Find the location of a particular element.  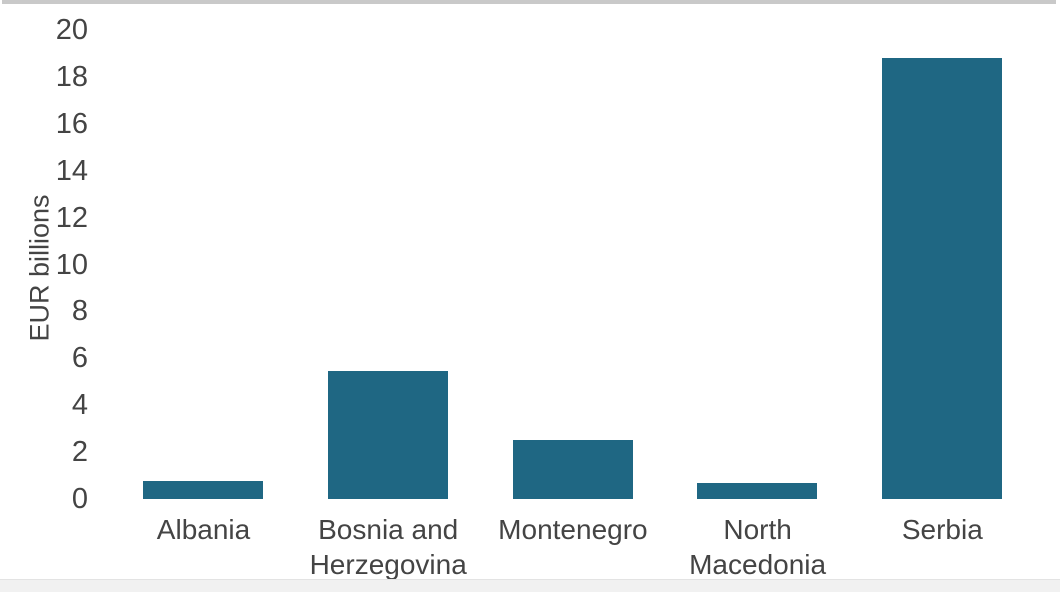

x-category-label: North Macedonia is located at coordinates (758, 547).